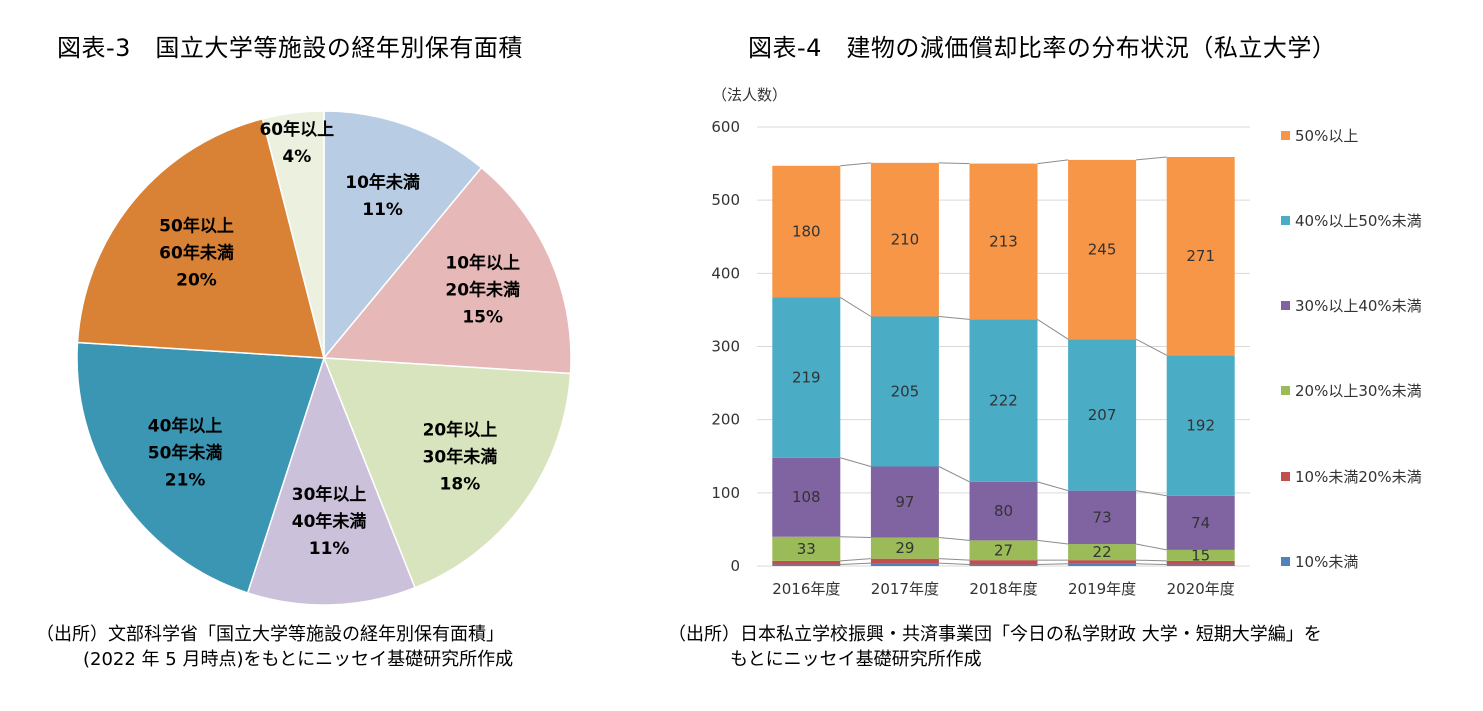  I want to click on bar-value-label-5-4: 207, so click(1102, 415).